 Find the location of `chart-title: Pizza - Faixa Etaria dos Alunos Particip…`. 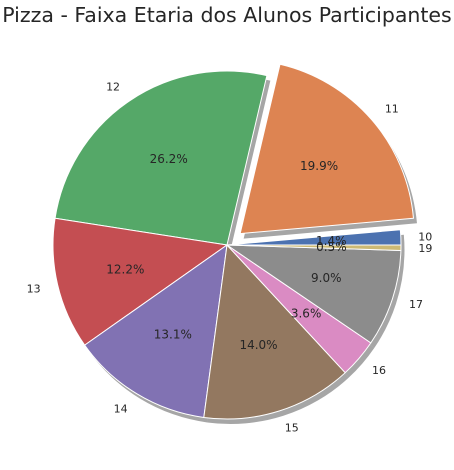

chart-title: Pizza - Faixa Etaria dos Alunos Particip… is located at coordinates (226, 15).